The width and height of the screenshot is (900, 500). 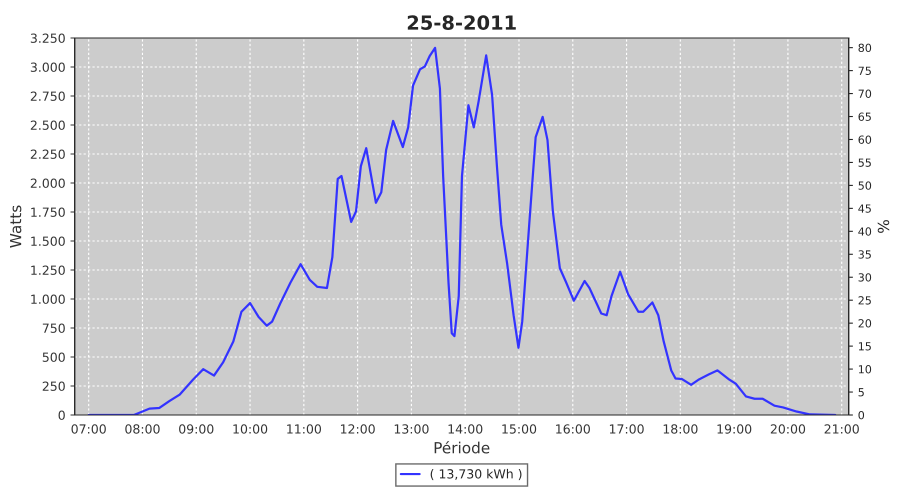 I want to click on x-tick-label: 13:00, so click(x=411, y=429).